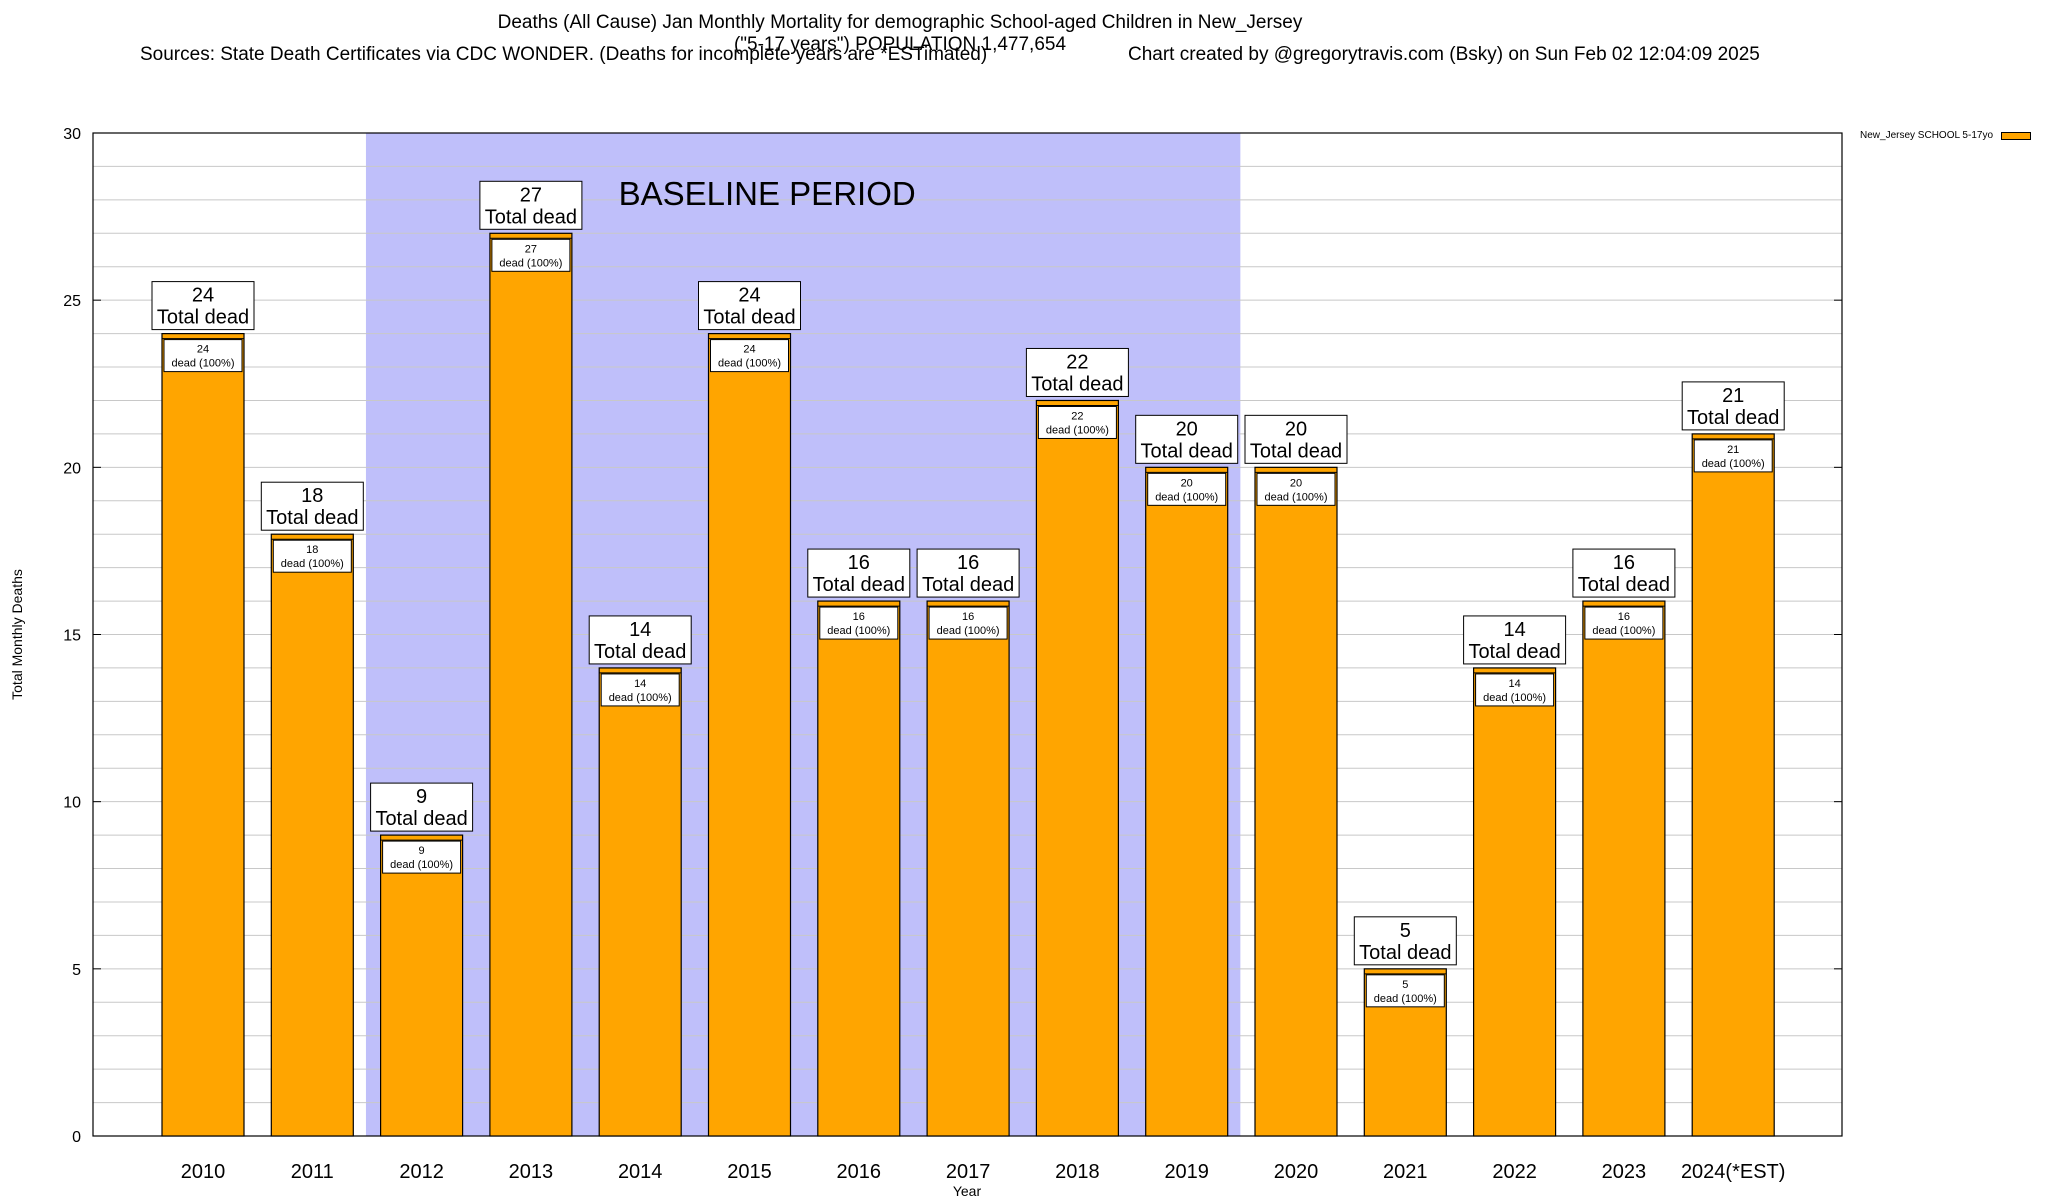 The height and width of the screenshot is (1200, 2048). I want to click on bar-total-value: 22, so click(1077, 362).